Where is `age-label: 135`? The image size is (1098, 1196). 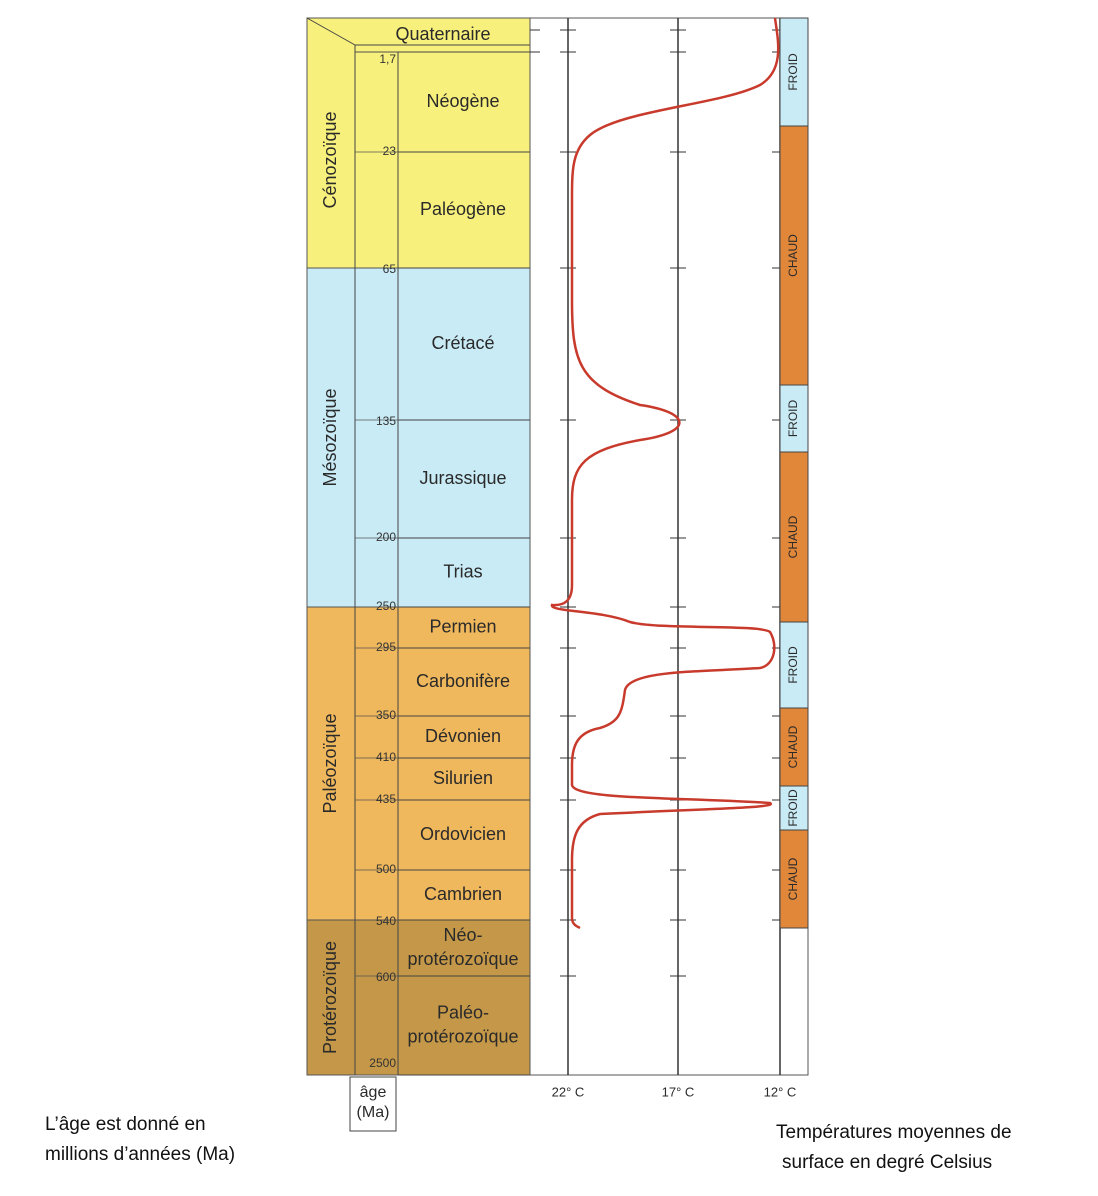
age-label: 135 is located at coordinates (386, 421).